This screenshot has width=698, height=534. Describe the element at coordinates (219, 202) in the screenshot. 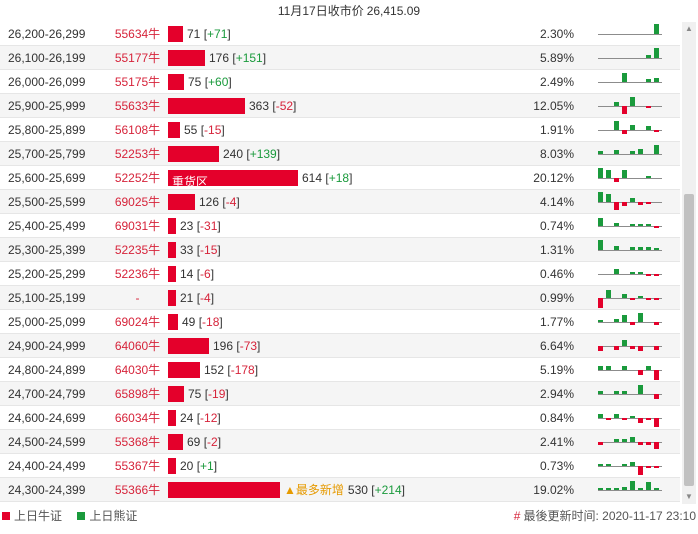

I see `volume-value: 126 [-4]` at that location.